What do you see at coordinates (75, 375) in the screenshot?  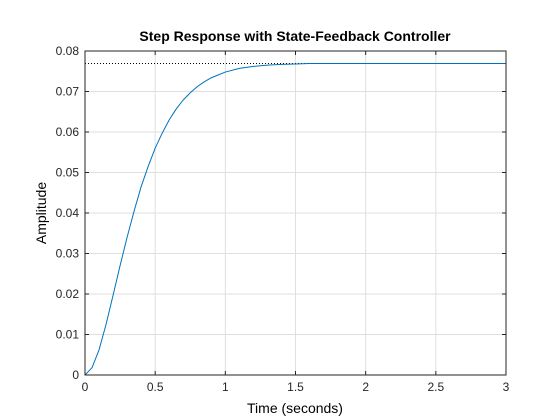 I see `y-tick-label: 0` at bounding box center [75, 375].